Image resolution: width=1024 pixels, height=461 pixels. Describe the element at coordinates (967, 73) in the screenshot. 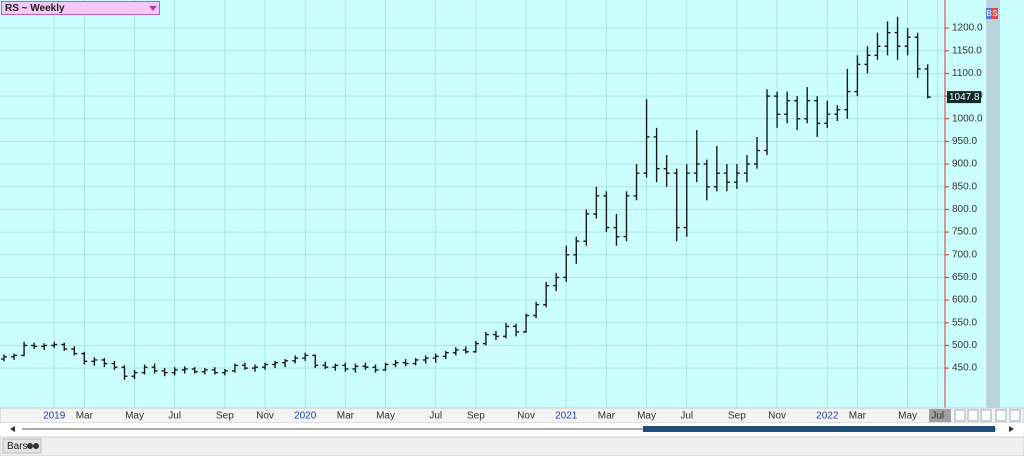

I see `y-tick-label: 1100.0` at that location.